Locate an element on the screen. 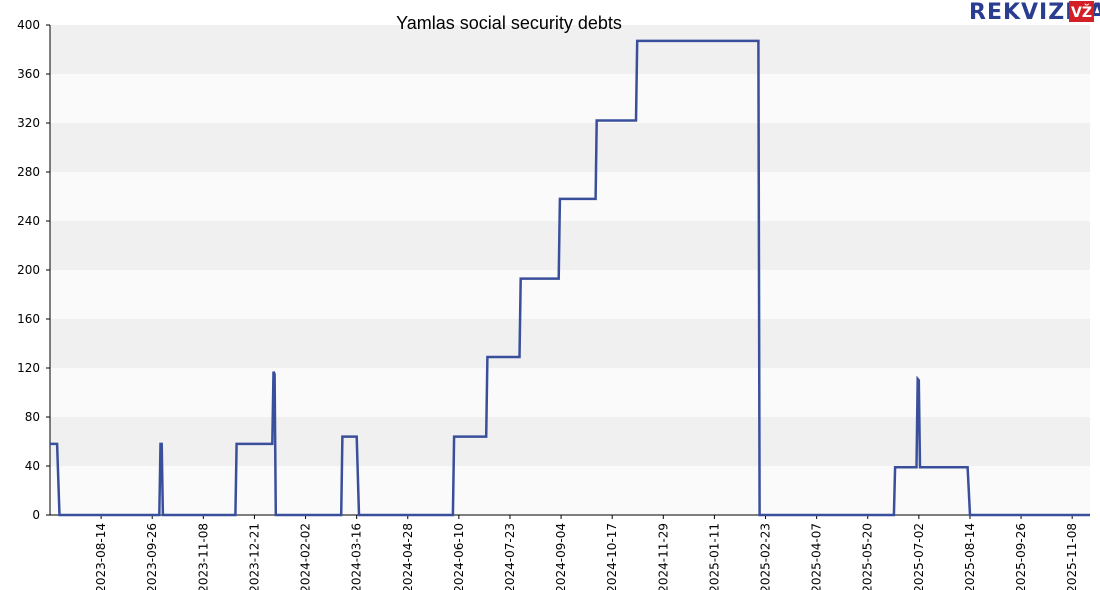 Image resolution: width=1100 pixels, height=590 pixels. y-tick-label: 200 is located at coordinates (28, 270).